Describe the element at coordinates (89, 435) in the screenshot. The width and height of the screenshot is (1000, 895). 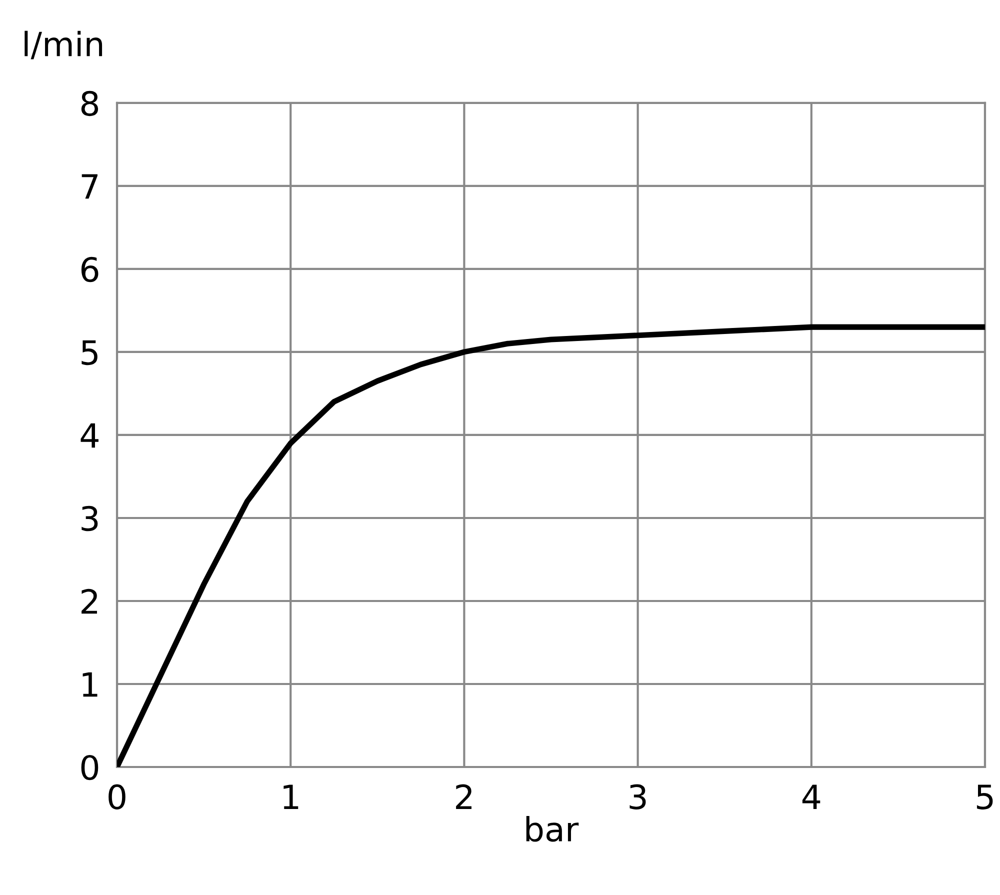
I see `y-tick-label: 4` at that location.